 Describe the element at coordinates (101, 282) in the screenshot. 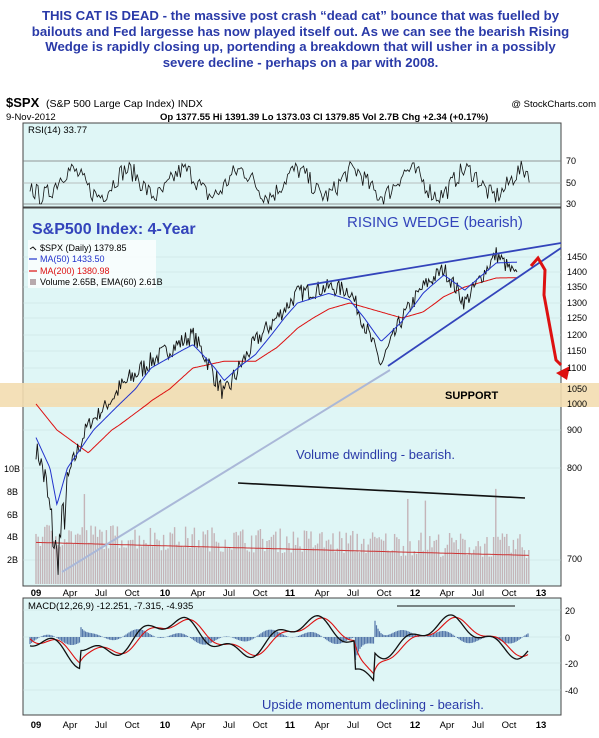

I see `legend-volume: Volume 2.65B, EMA(60) 2.61B` at that location.